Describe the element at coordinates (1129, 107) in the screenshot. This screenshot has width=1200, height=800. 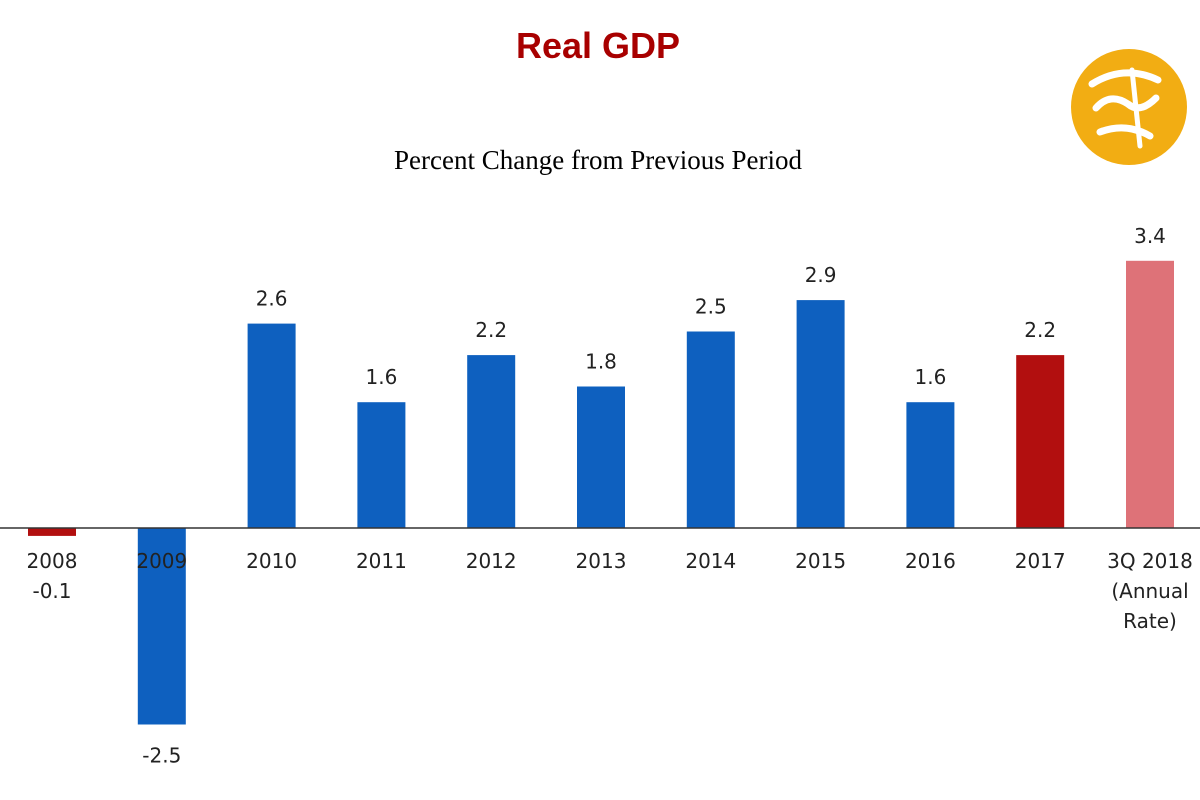
I see `brand-logo-icon` at that location.